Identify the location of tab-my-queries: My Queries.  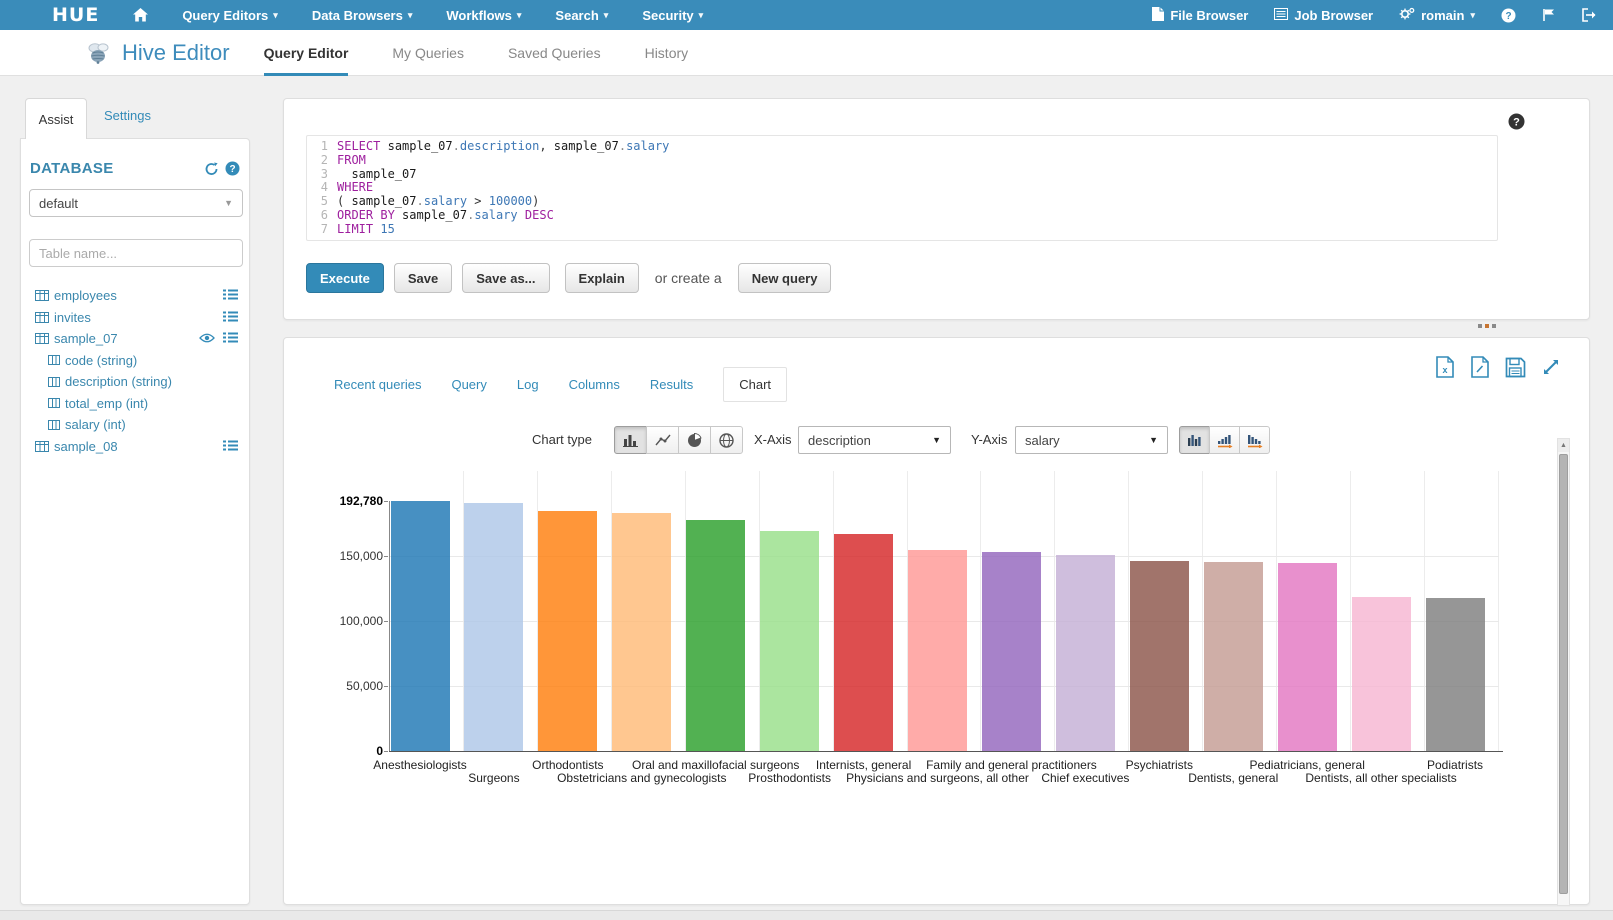
(428, 52).